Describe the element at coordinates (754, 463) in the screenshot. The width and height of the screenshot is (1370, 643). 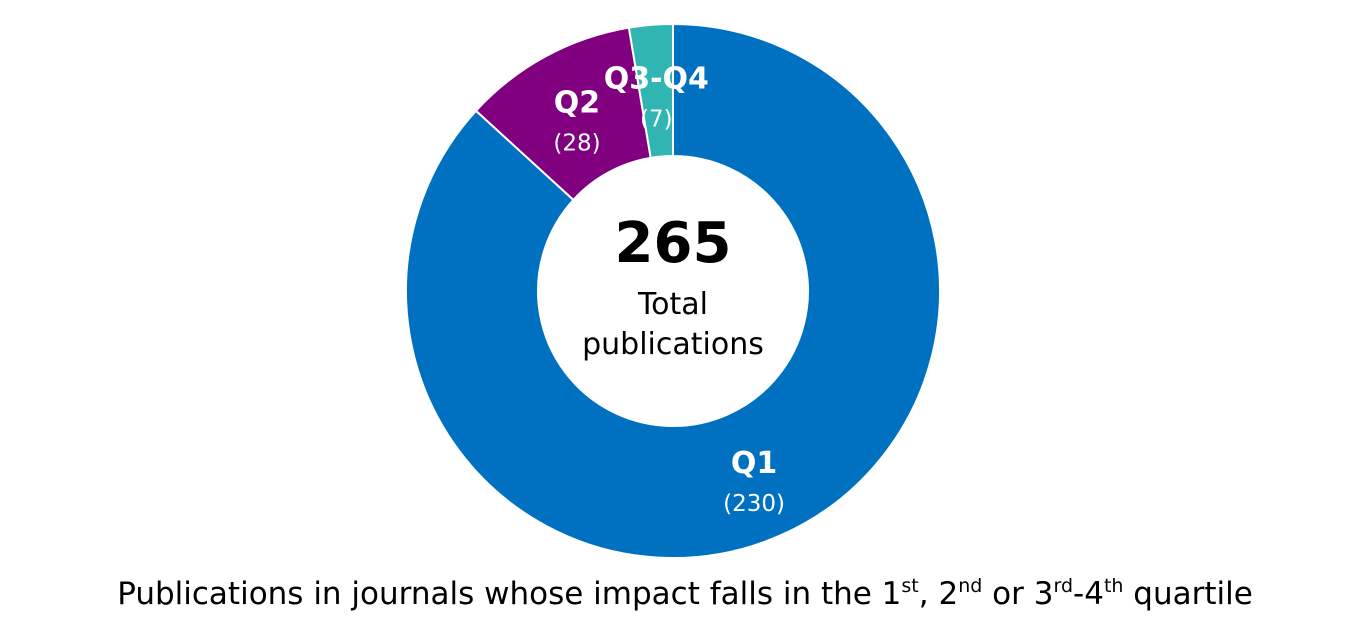
I see `slice-label-q1: Q1` at that location.